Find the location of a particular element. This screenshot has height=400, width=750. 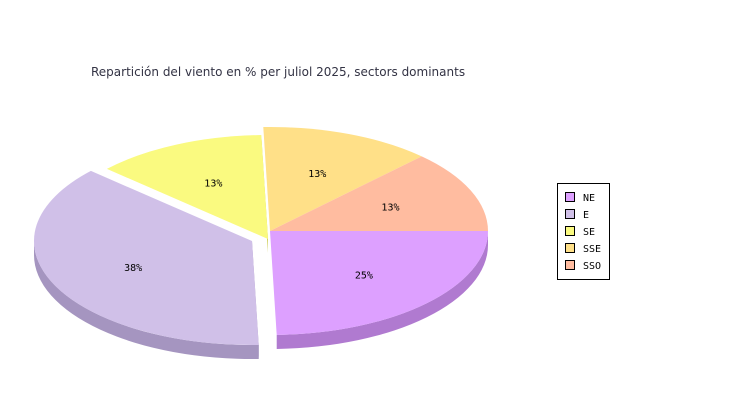

legend-label-sse: SSE is located at coordinates (592, 249).